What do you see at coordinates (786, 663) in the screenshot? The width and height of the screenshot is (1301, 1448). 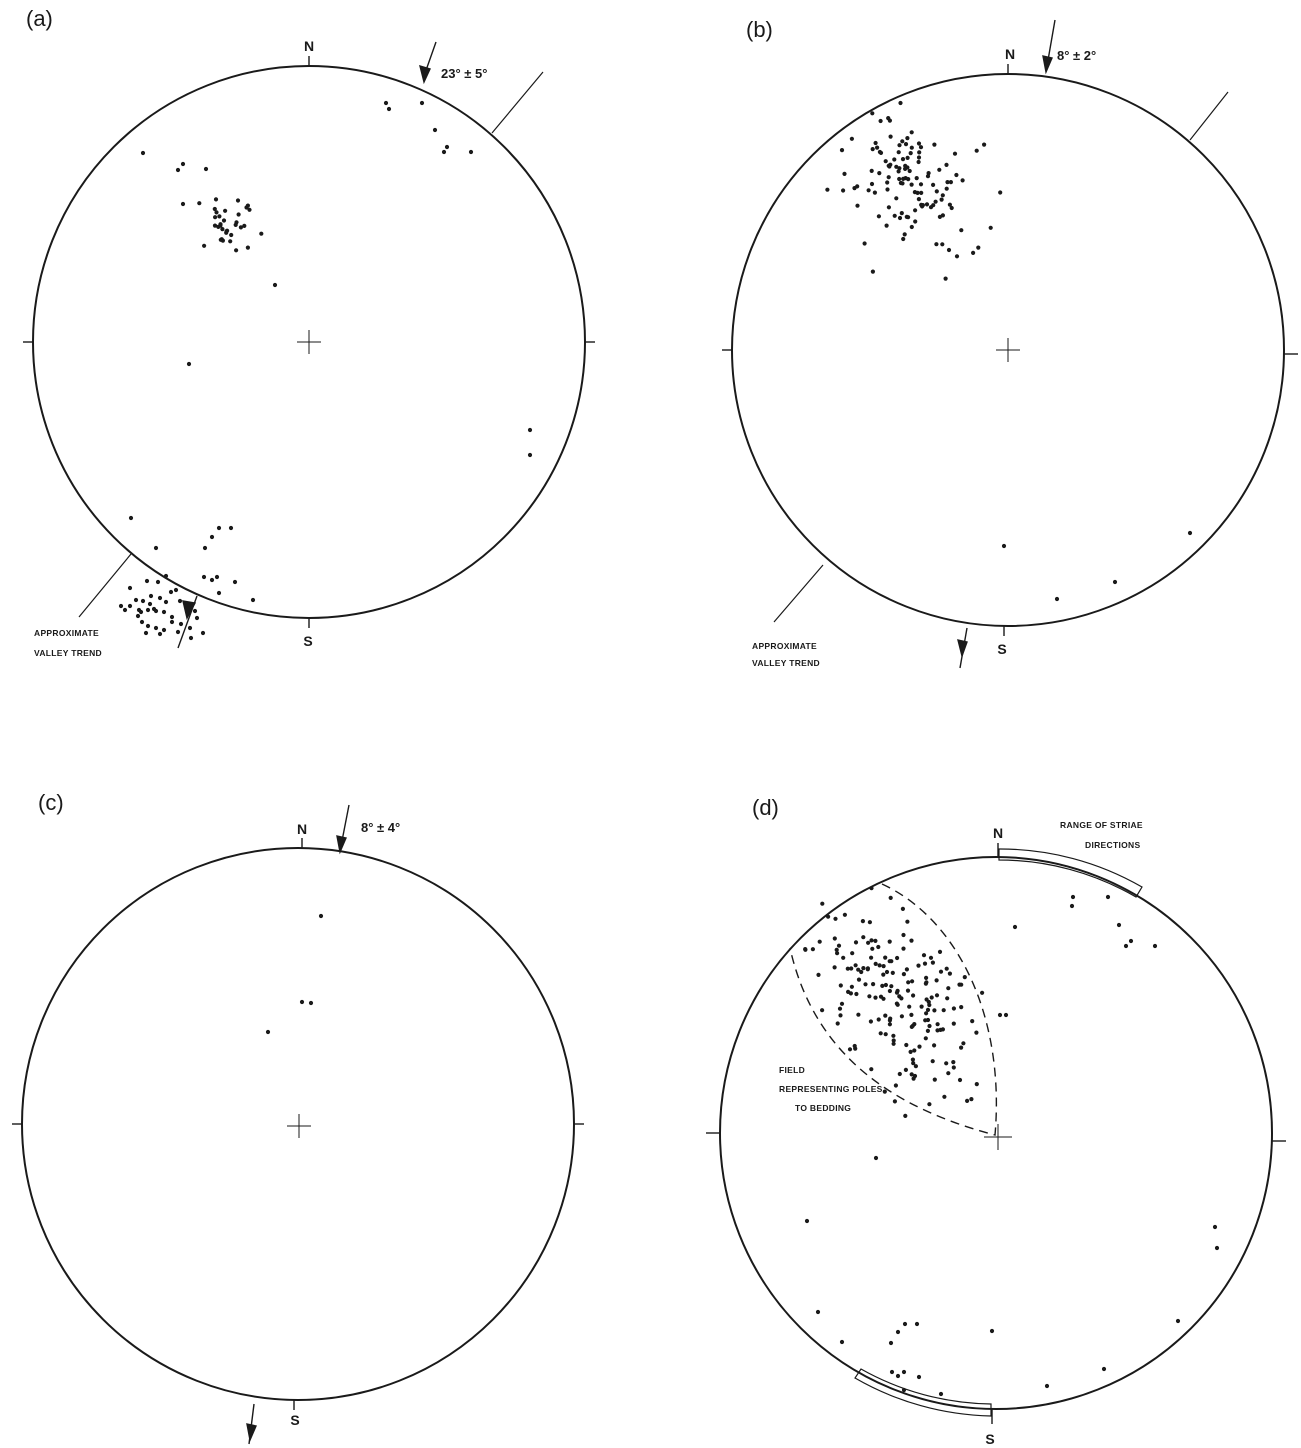 I see `panel-b-valley-label-2: VALLEY TREND` at bounding box center [786, 663].